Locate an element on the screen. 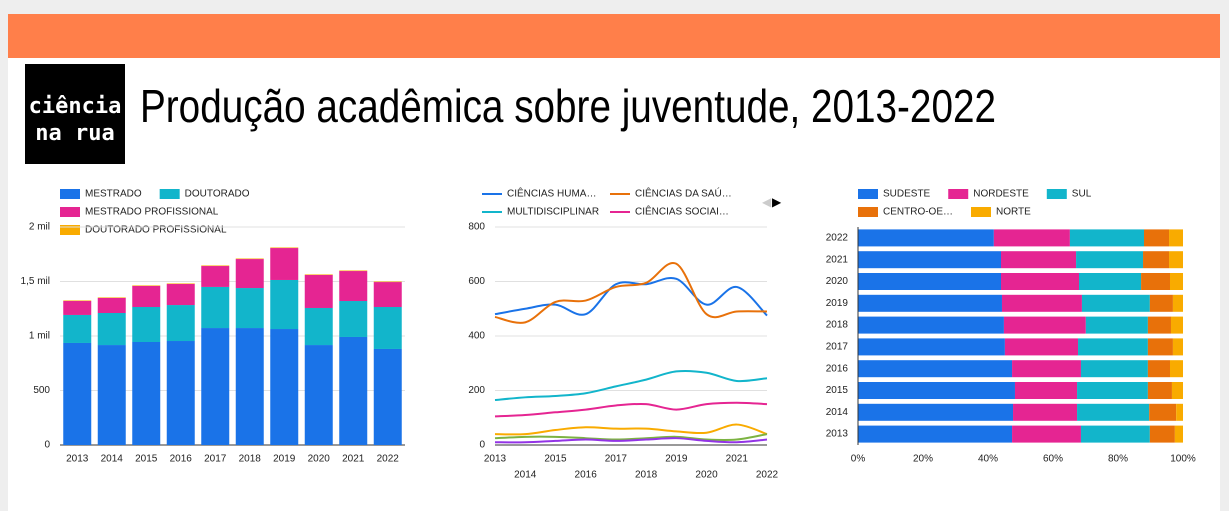  y-tick-label: 1,5 mil is located at coordinates (35, 281).